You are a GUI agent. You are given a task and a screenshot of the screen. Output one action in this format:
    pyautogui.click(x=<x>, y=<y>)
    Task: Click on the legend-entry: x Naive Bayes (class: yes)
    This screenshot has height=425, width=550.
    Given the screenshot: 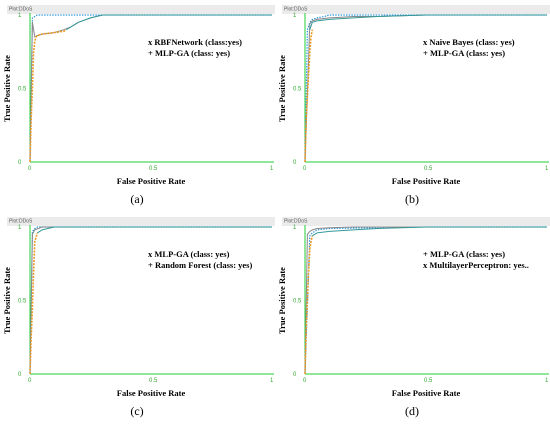 What is the action you would take?
    pyautogui.click(x=469, y=42)
    